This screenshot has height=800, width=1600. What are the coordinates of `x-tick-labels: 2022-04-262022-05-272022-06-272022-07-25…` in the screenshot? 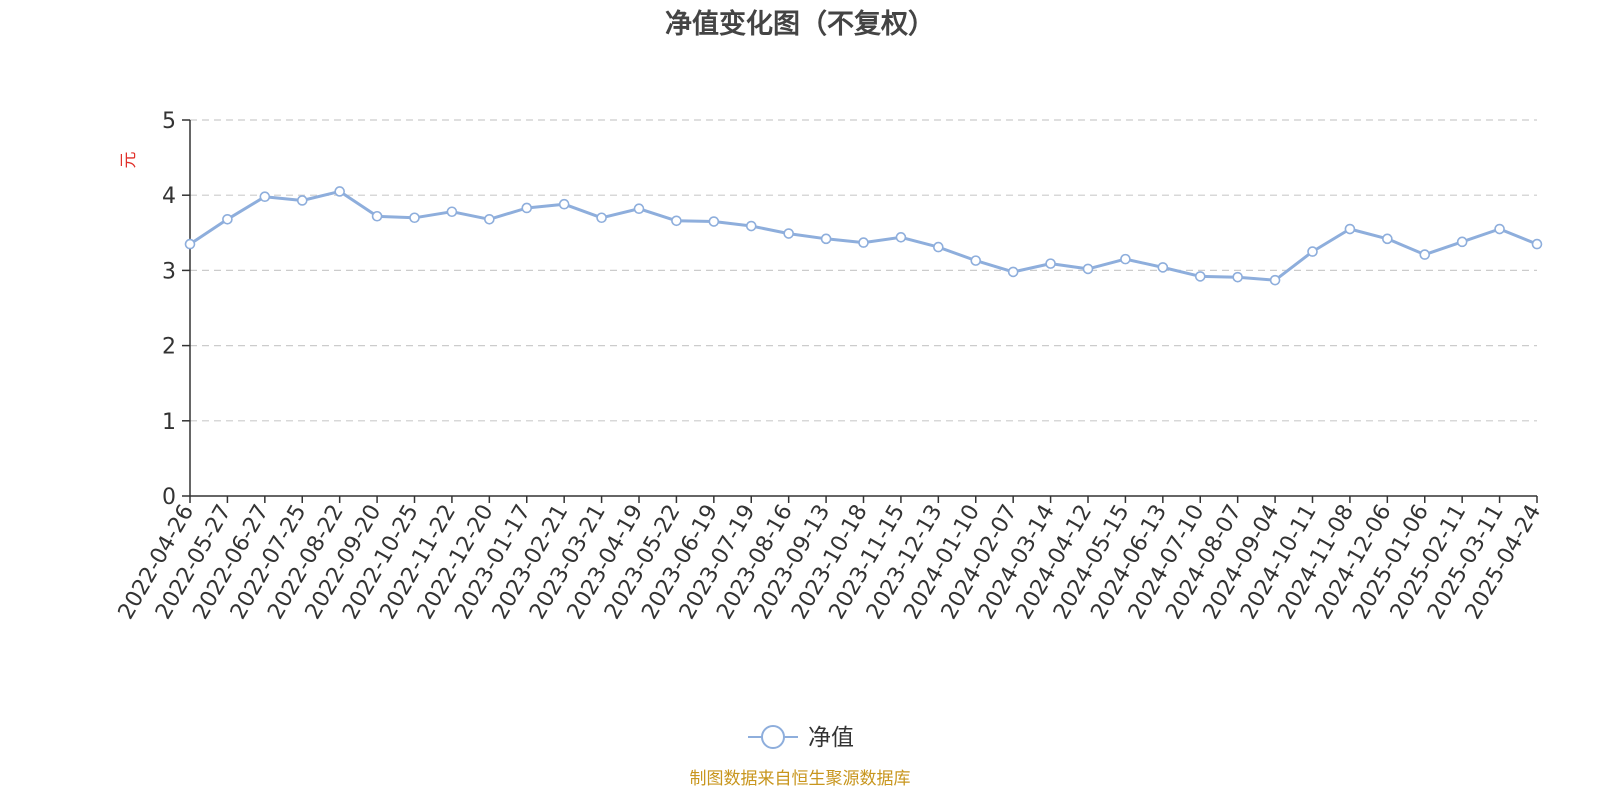 It's located at (830, 560).